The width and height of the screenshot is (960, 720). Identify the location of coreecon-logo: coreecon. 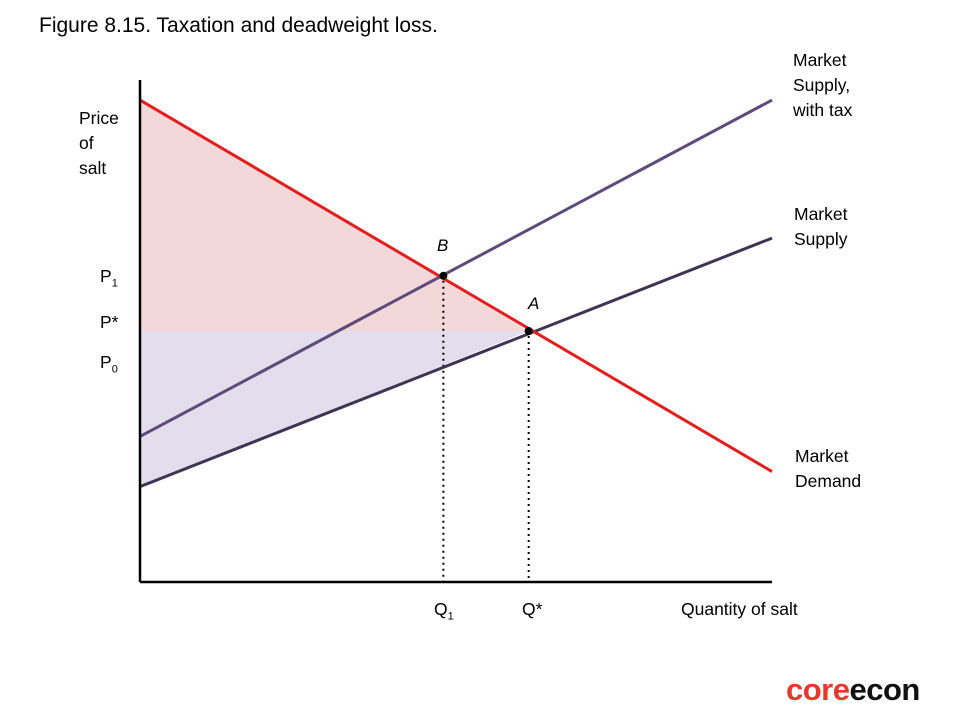
(853, 689).